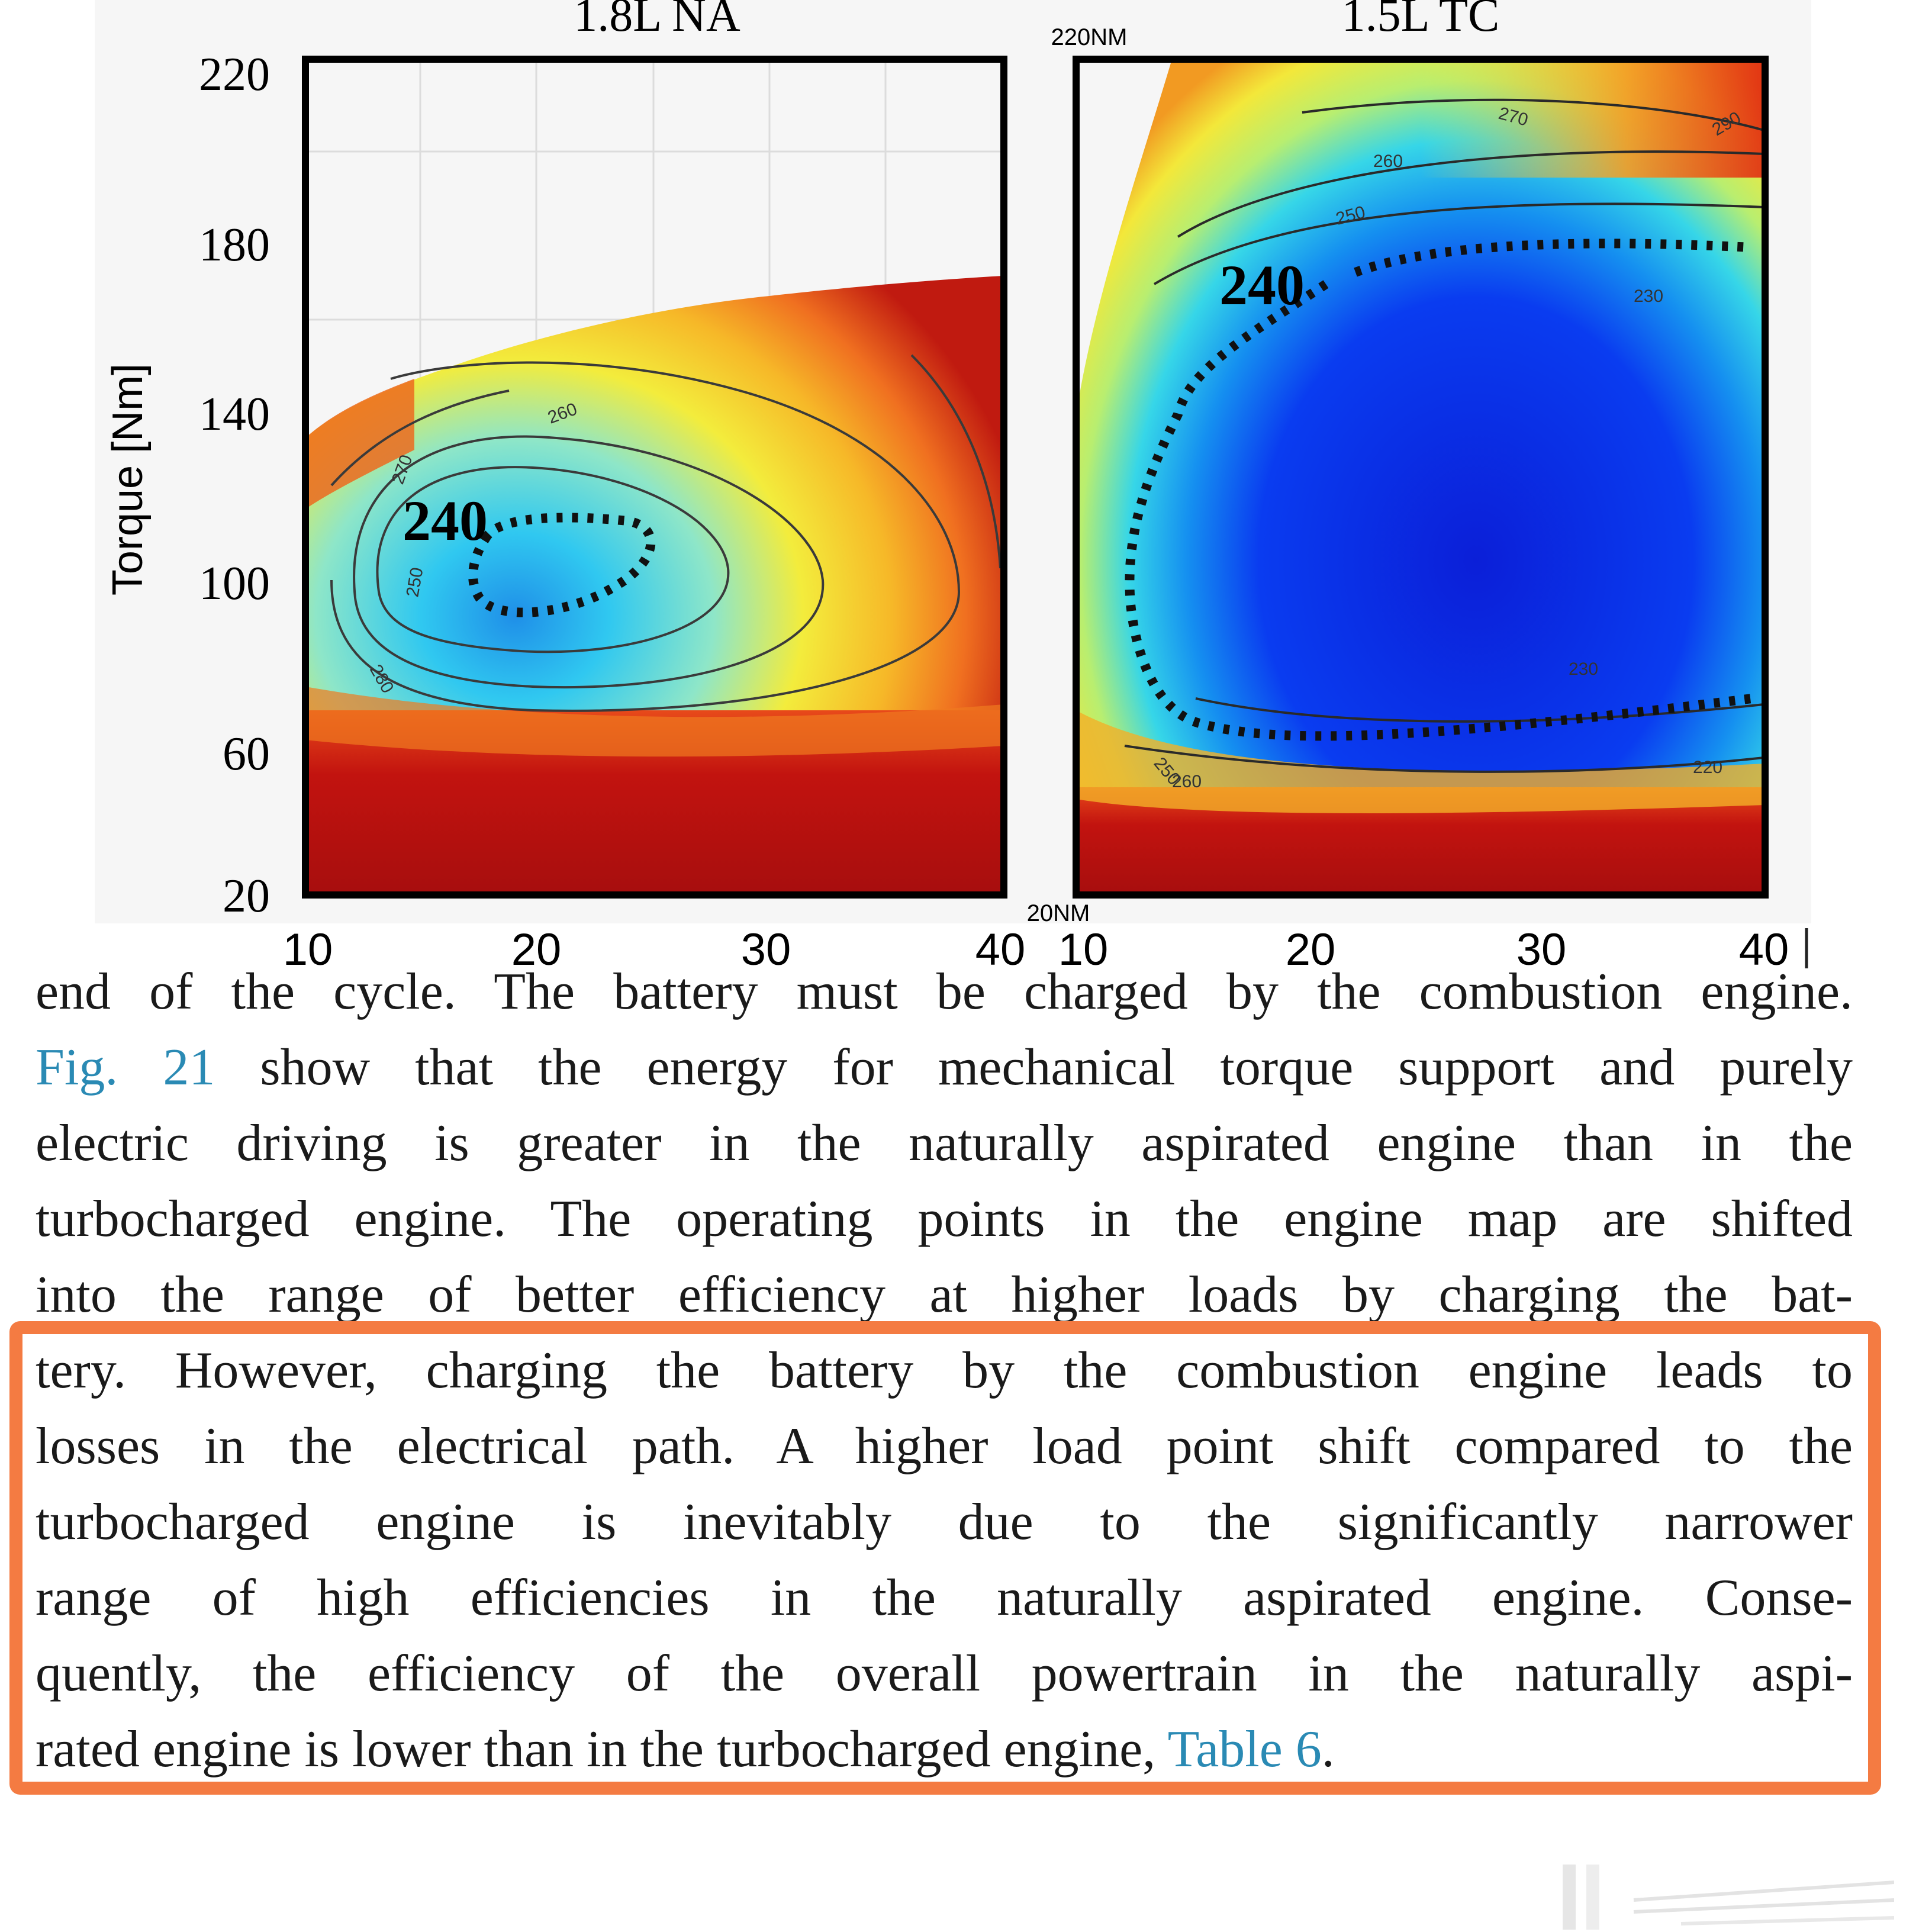  Describe the element at coordinates (655, 948) in the screenshot. I see `x-tick-labels-na: 10 20 30 40` at that location.